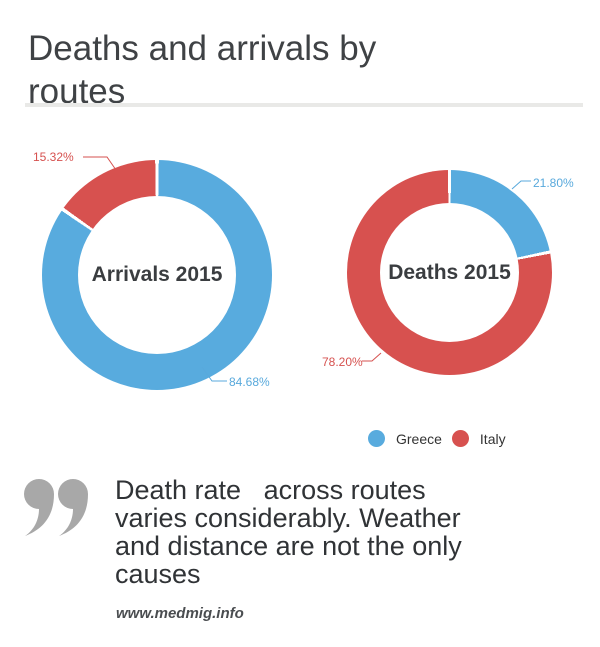  I want to click on source-text: www.medmig.info, so click(180, 613).